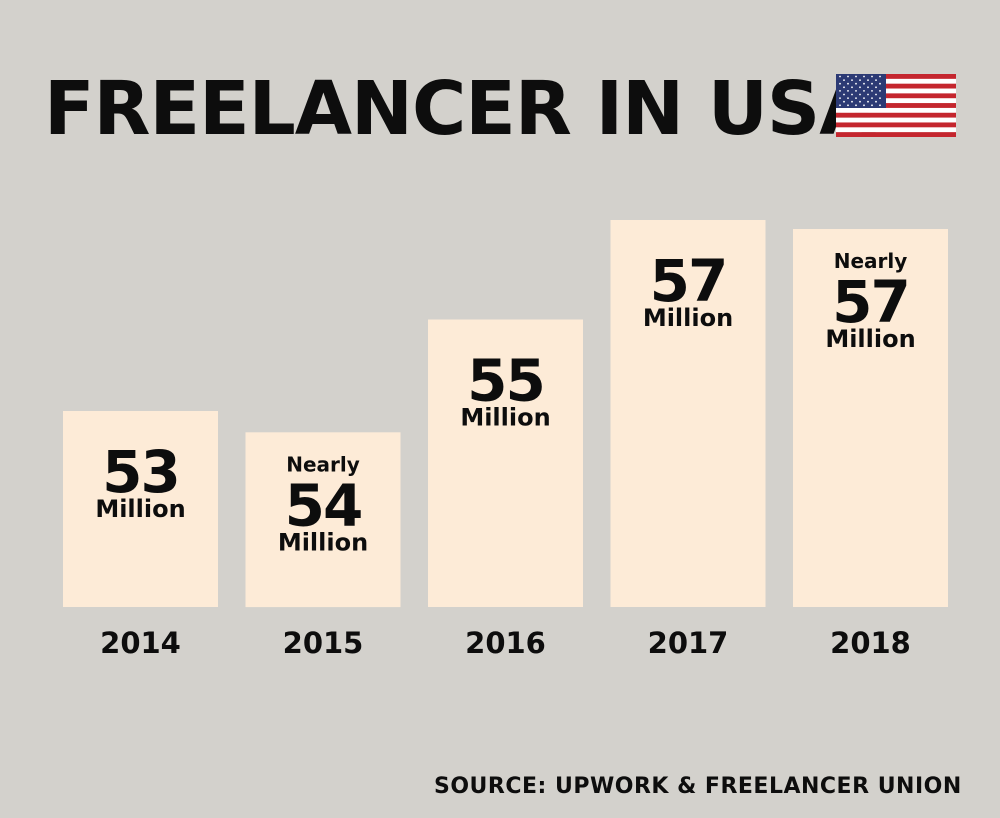 This screenshot has width=1000, height=818. I want to click on chart-title: FREELANCER IN USA, so click(460, 109).